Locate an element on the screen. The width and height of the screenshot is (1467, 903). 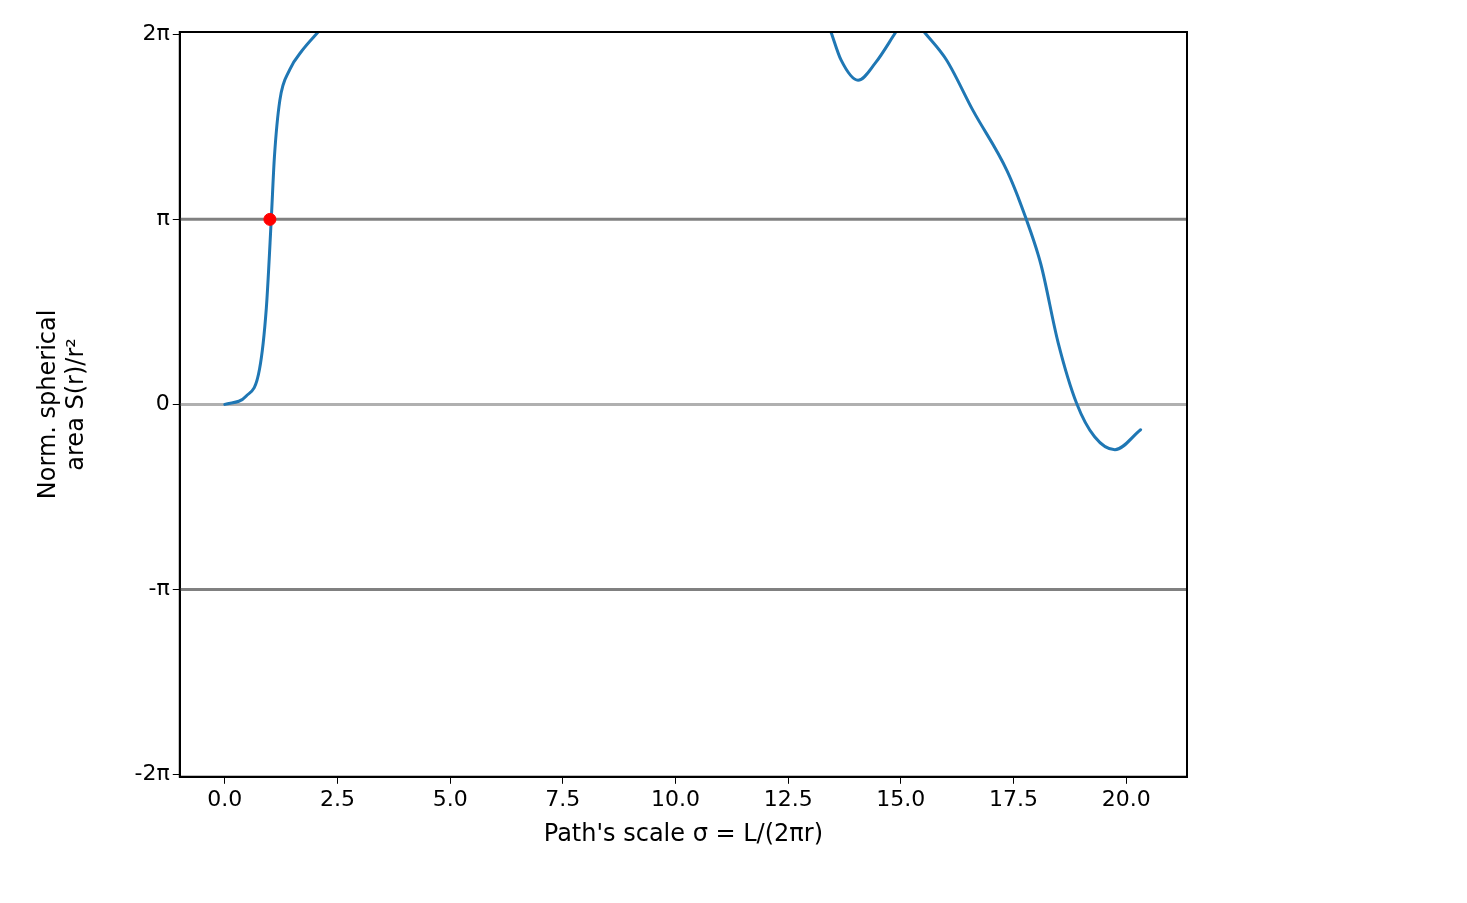
x-tick-label: 2.5 is located at coordinates (338, 798).